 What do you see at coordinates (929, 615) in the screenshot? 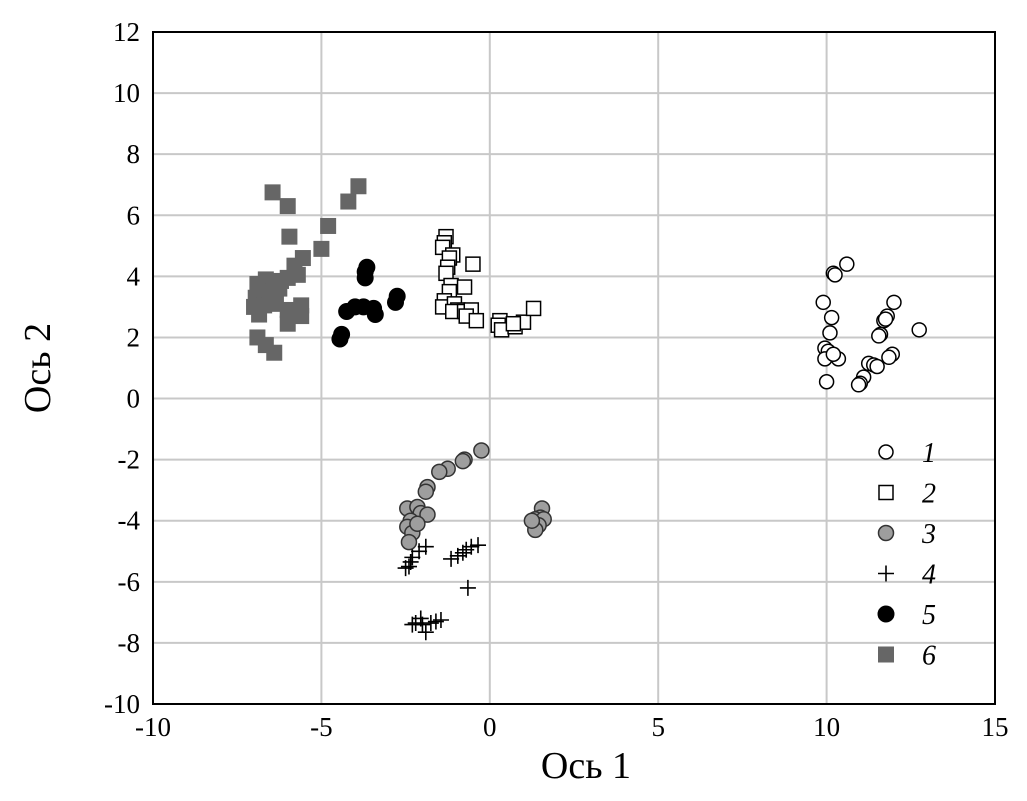
I see `legend-label: 5` at bounding box center [929, 615].